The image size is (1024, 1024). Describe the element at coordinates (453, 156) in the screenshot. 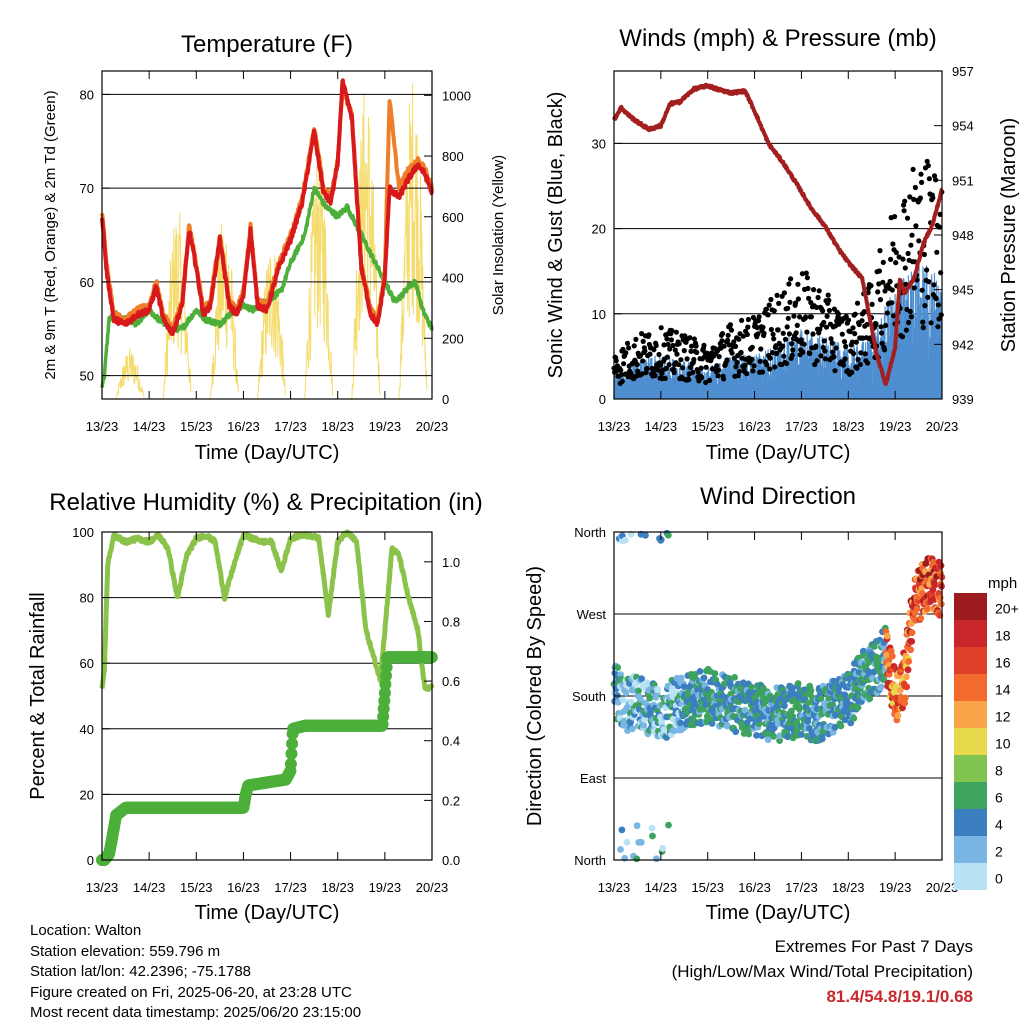

I see `y2-tick-label: 800` at that location.